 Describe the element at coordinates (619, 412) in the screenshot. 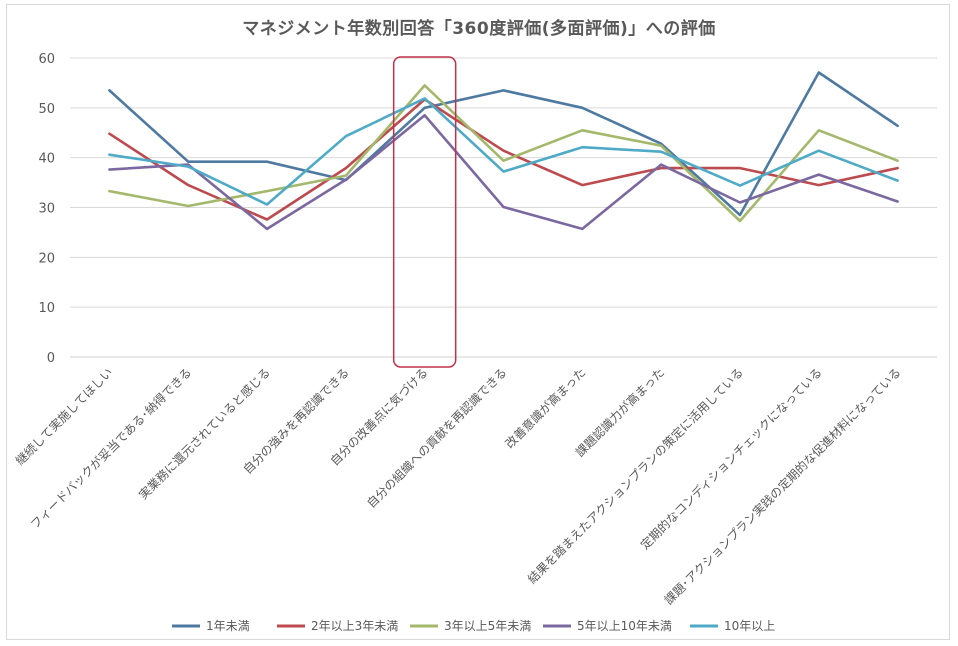

I see `x-category-label: 課題認識力が高まった` at that location.